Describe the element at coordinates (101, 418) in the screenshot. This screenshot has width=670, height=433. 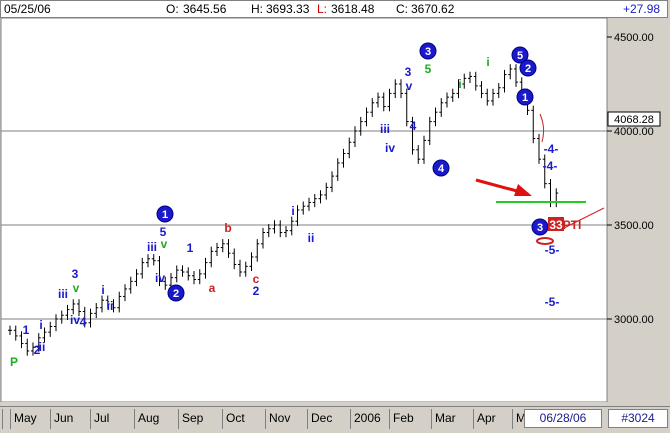
I see `month-label: Jul` at that location.